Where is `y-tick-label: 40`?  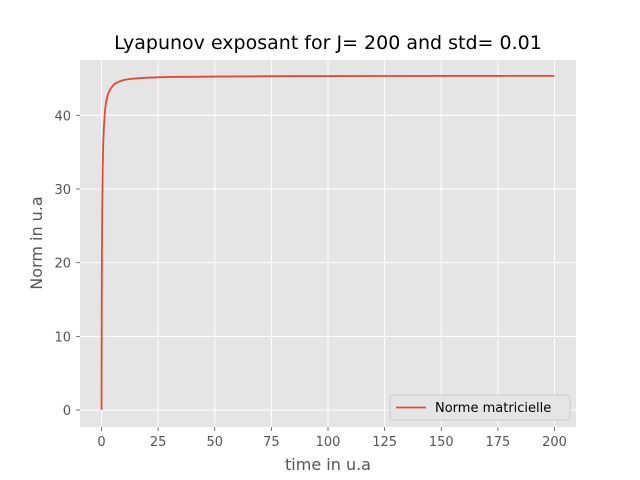 y-tick-label: 40 is located at coordinates (62, 116).